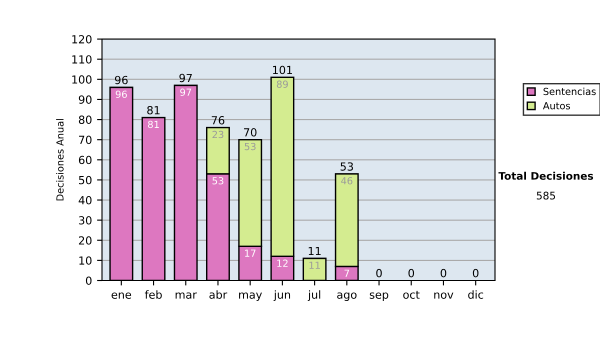  What do you see at coordinates (444, 295) in the screenshot?
I see `x-tick-label: nov` at bounding box center [444, 295].